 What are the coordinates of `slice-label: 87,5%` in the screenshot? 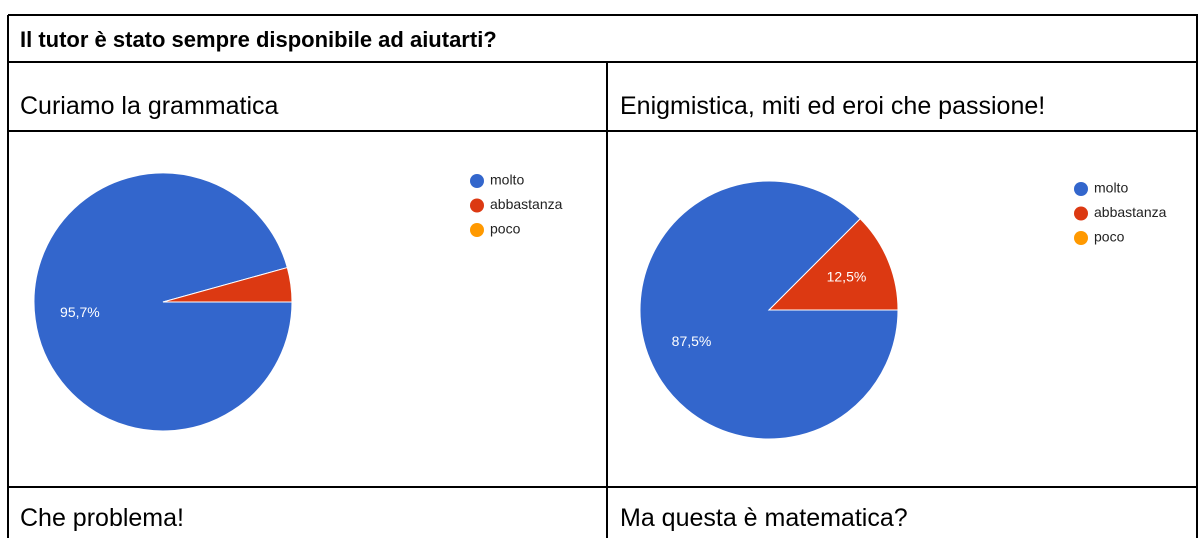 It's located at (692, 341).